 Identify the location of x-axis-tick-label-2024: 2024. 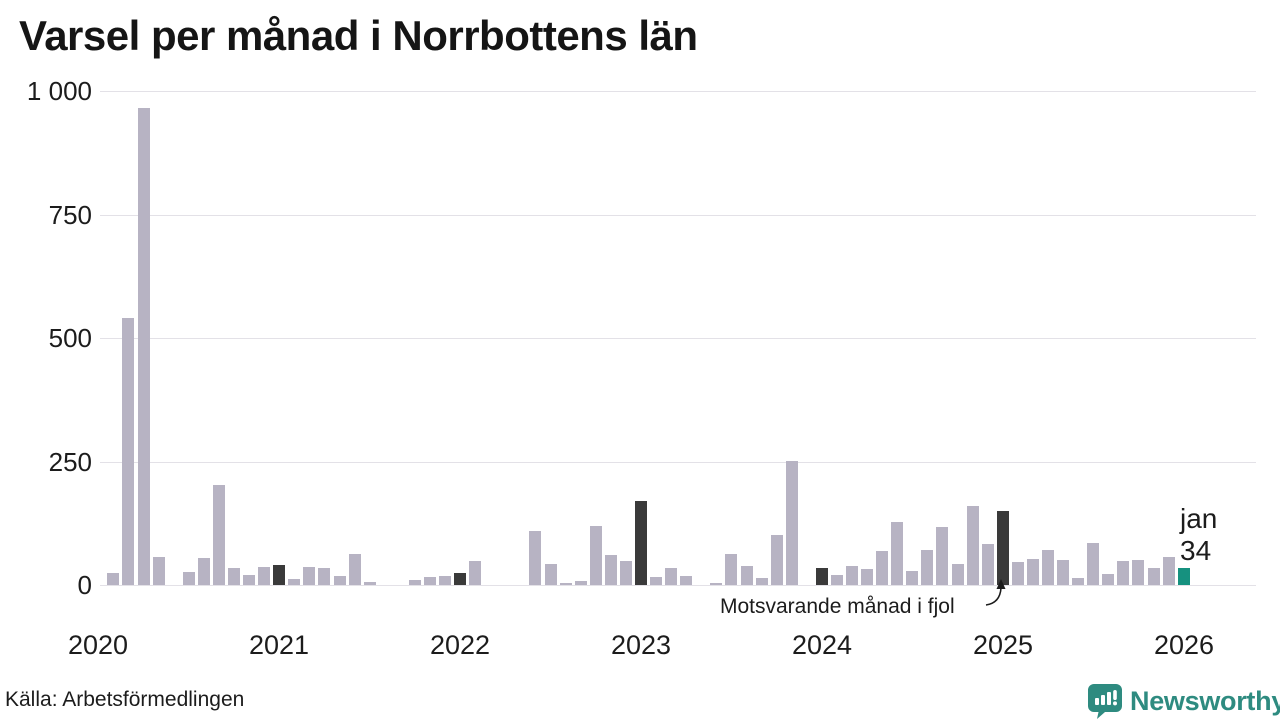
(822, 645).